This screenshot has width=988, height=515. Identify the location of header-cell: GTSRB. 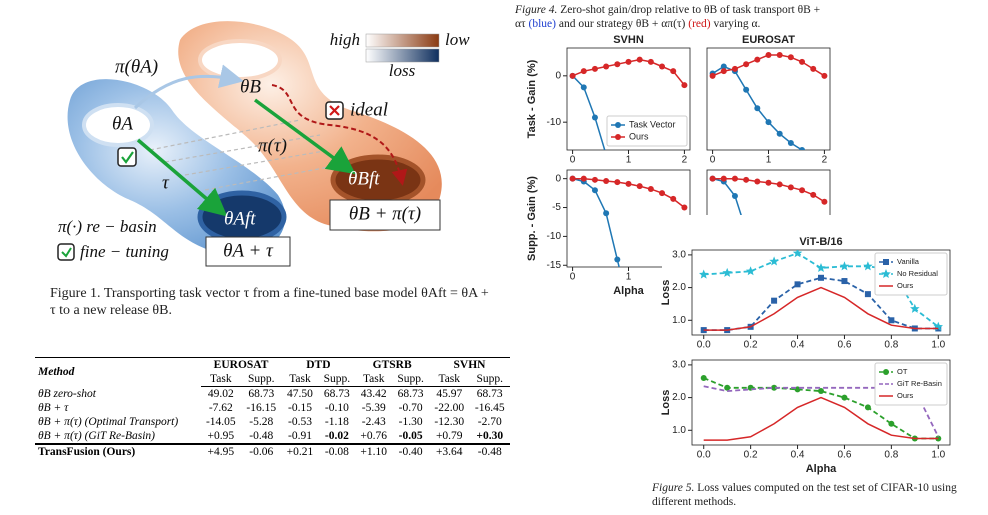
(392, 364).